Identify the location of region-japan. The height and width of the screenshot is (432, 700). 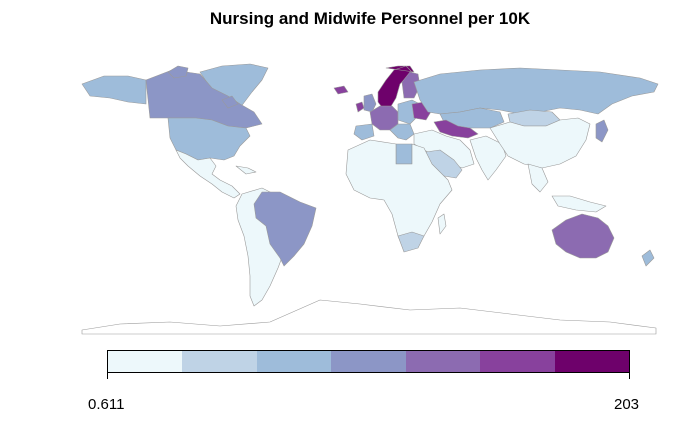
(602, 131).